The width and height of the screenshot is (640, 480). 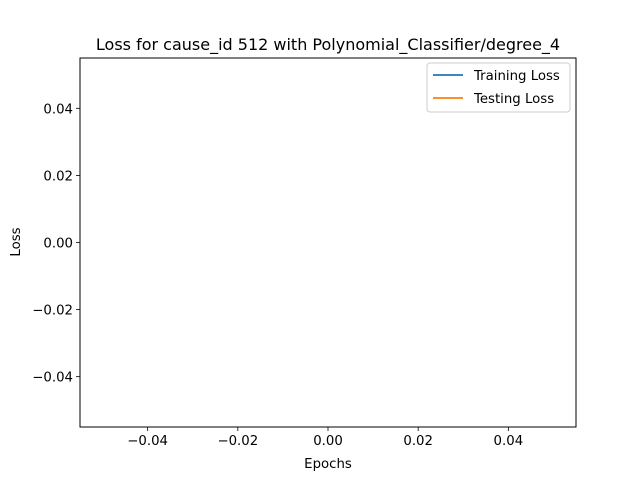 What do you see at coordinates (328, 441) in the screenshot?
I see `x-tick-label: 0.00` at bounding box center [328, 441].